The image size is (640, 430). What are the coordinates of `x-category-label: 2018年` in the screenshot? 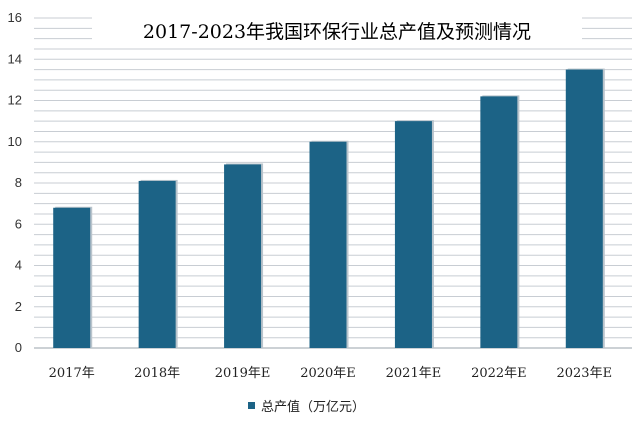 It's located at (157, 373).